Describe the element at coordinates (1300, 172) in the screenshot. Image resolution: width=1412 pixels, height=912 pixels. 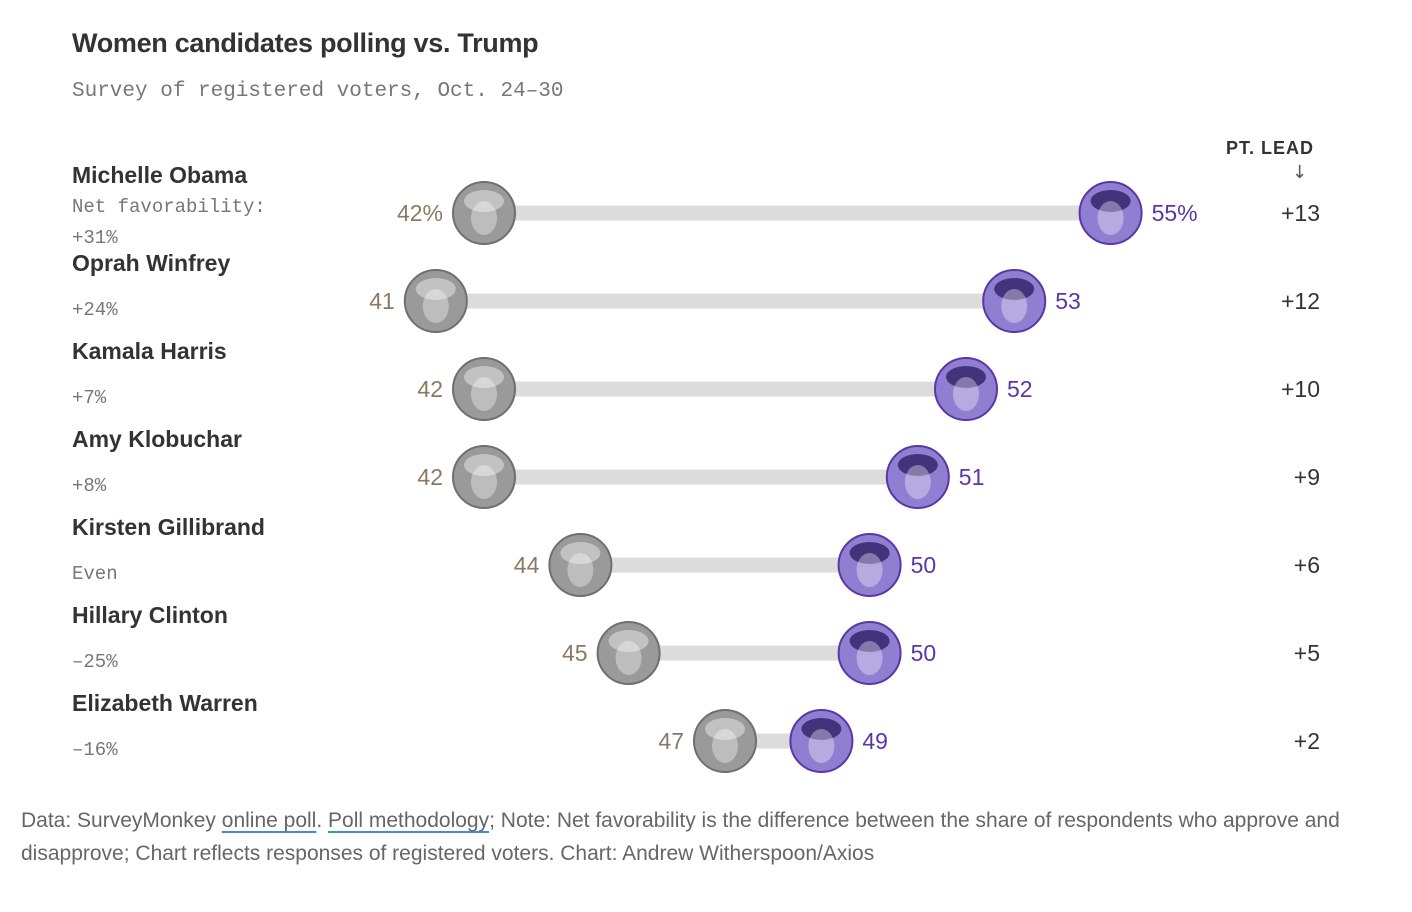
I see `down-arrow-icon: ↓` at that location.